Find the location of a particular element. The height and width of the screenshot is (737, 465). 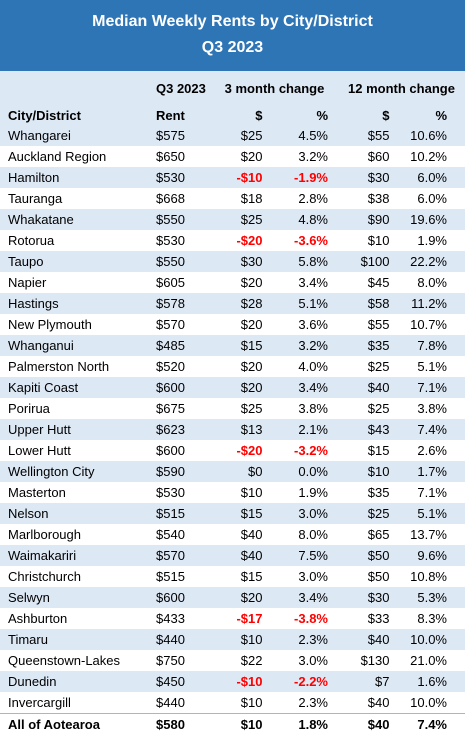

cell-p12: 1.9% is located at coordinates (433, 240).